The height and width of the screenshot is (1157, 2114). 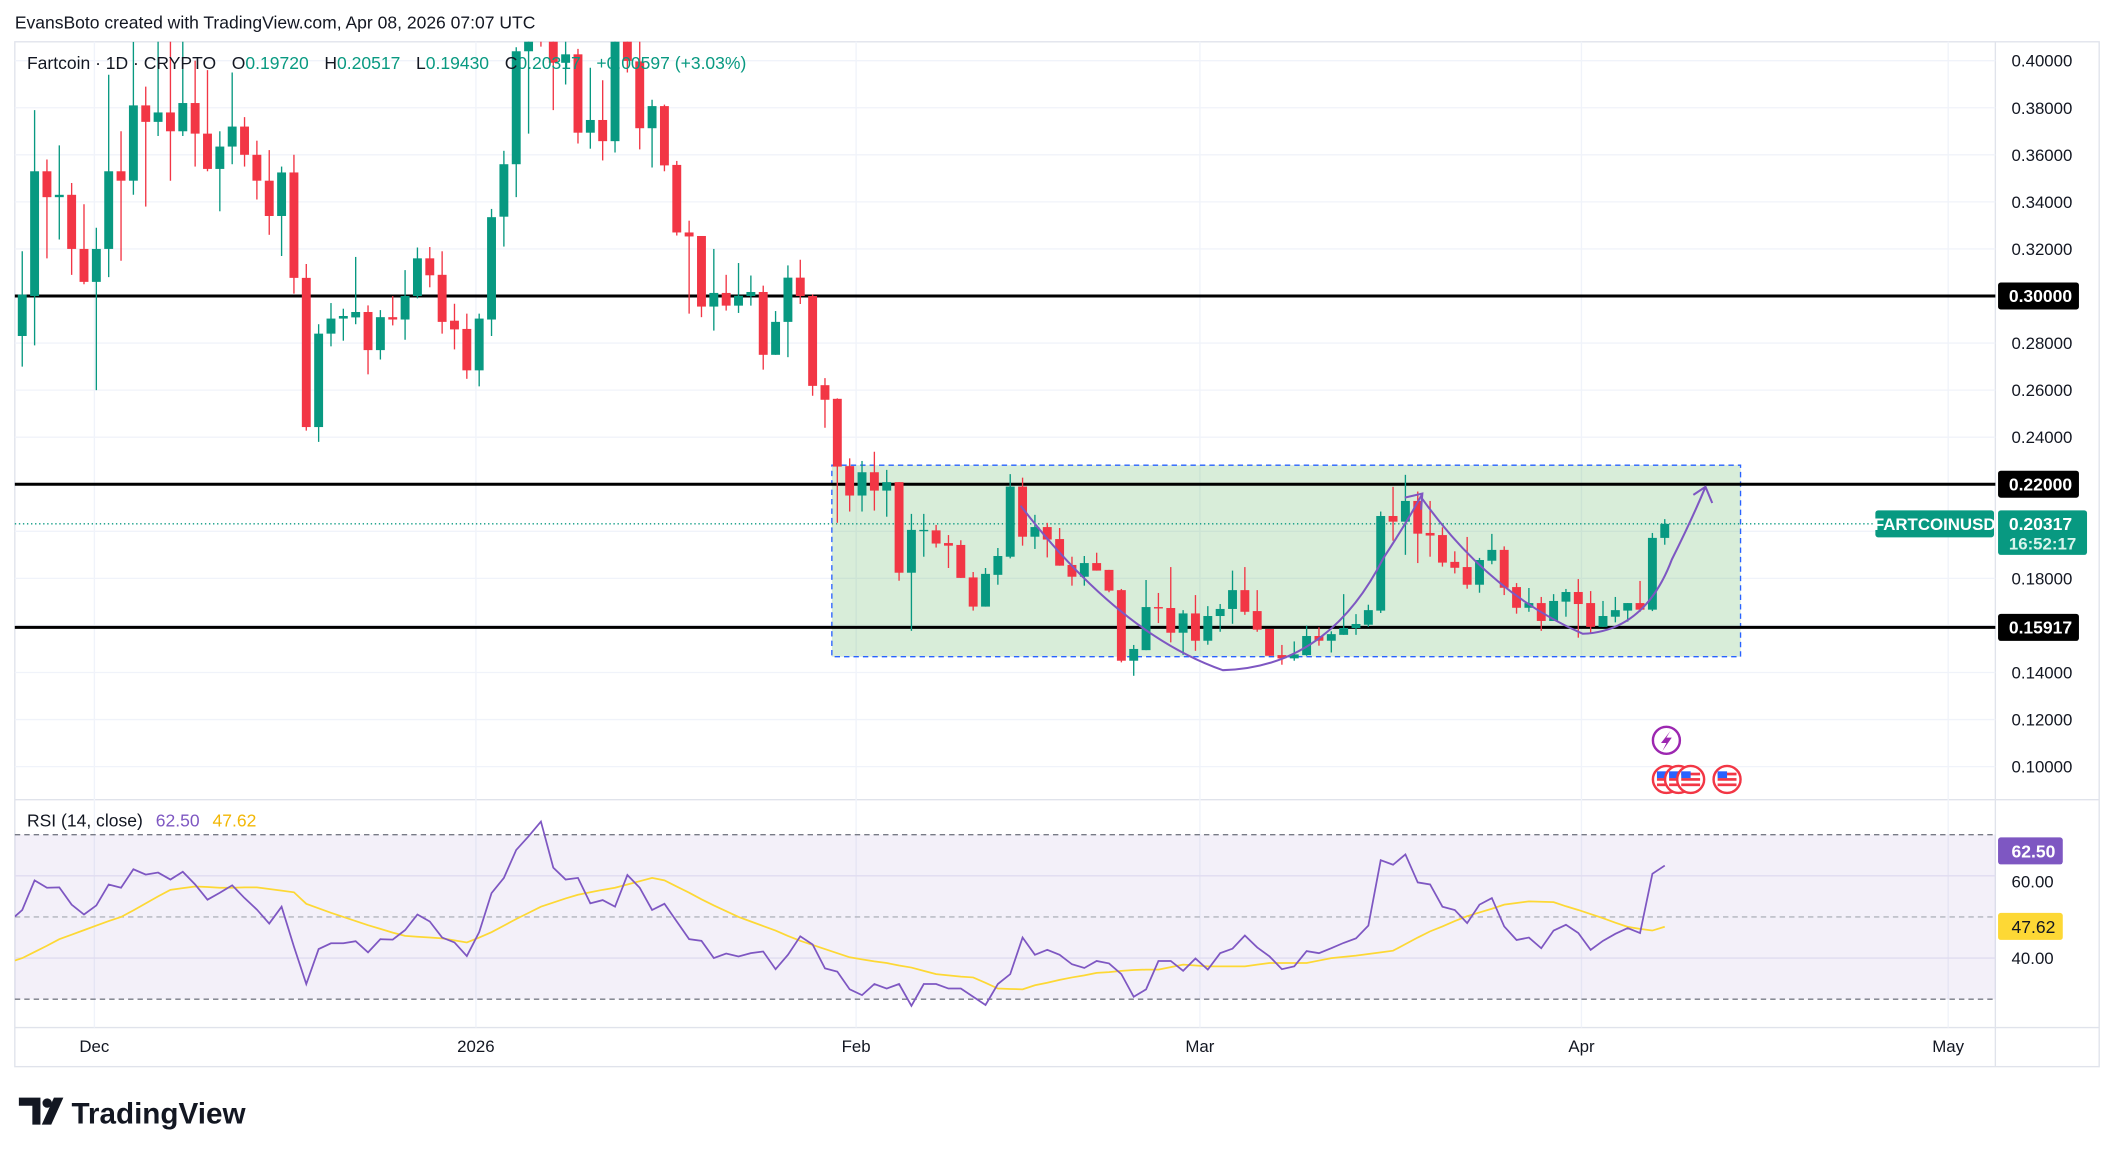 What do you see at coordinates (330, 63) in the screenshot?
I see `high-label: H` at bounding box center [330, 63].